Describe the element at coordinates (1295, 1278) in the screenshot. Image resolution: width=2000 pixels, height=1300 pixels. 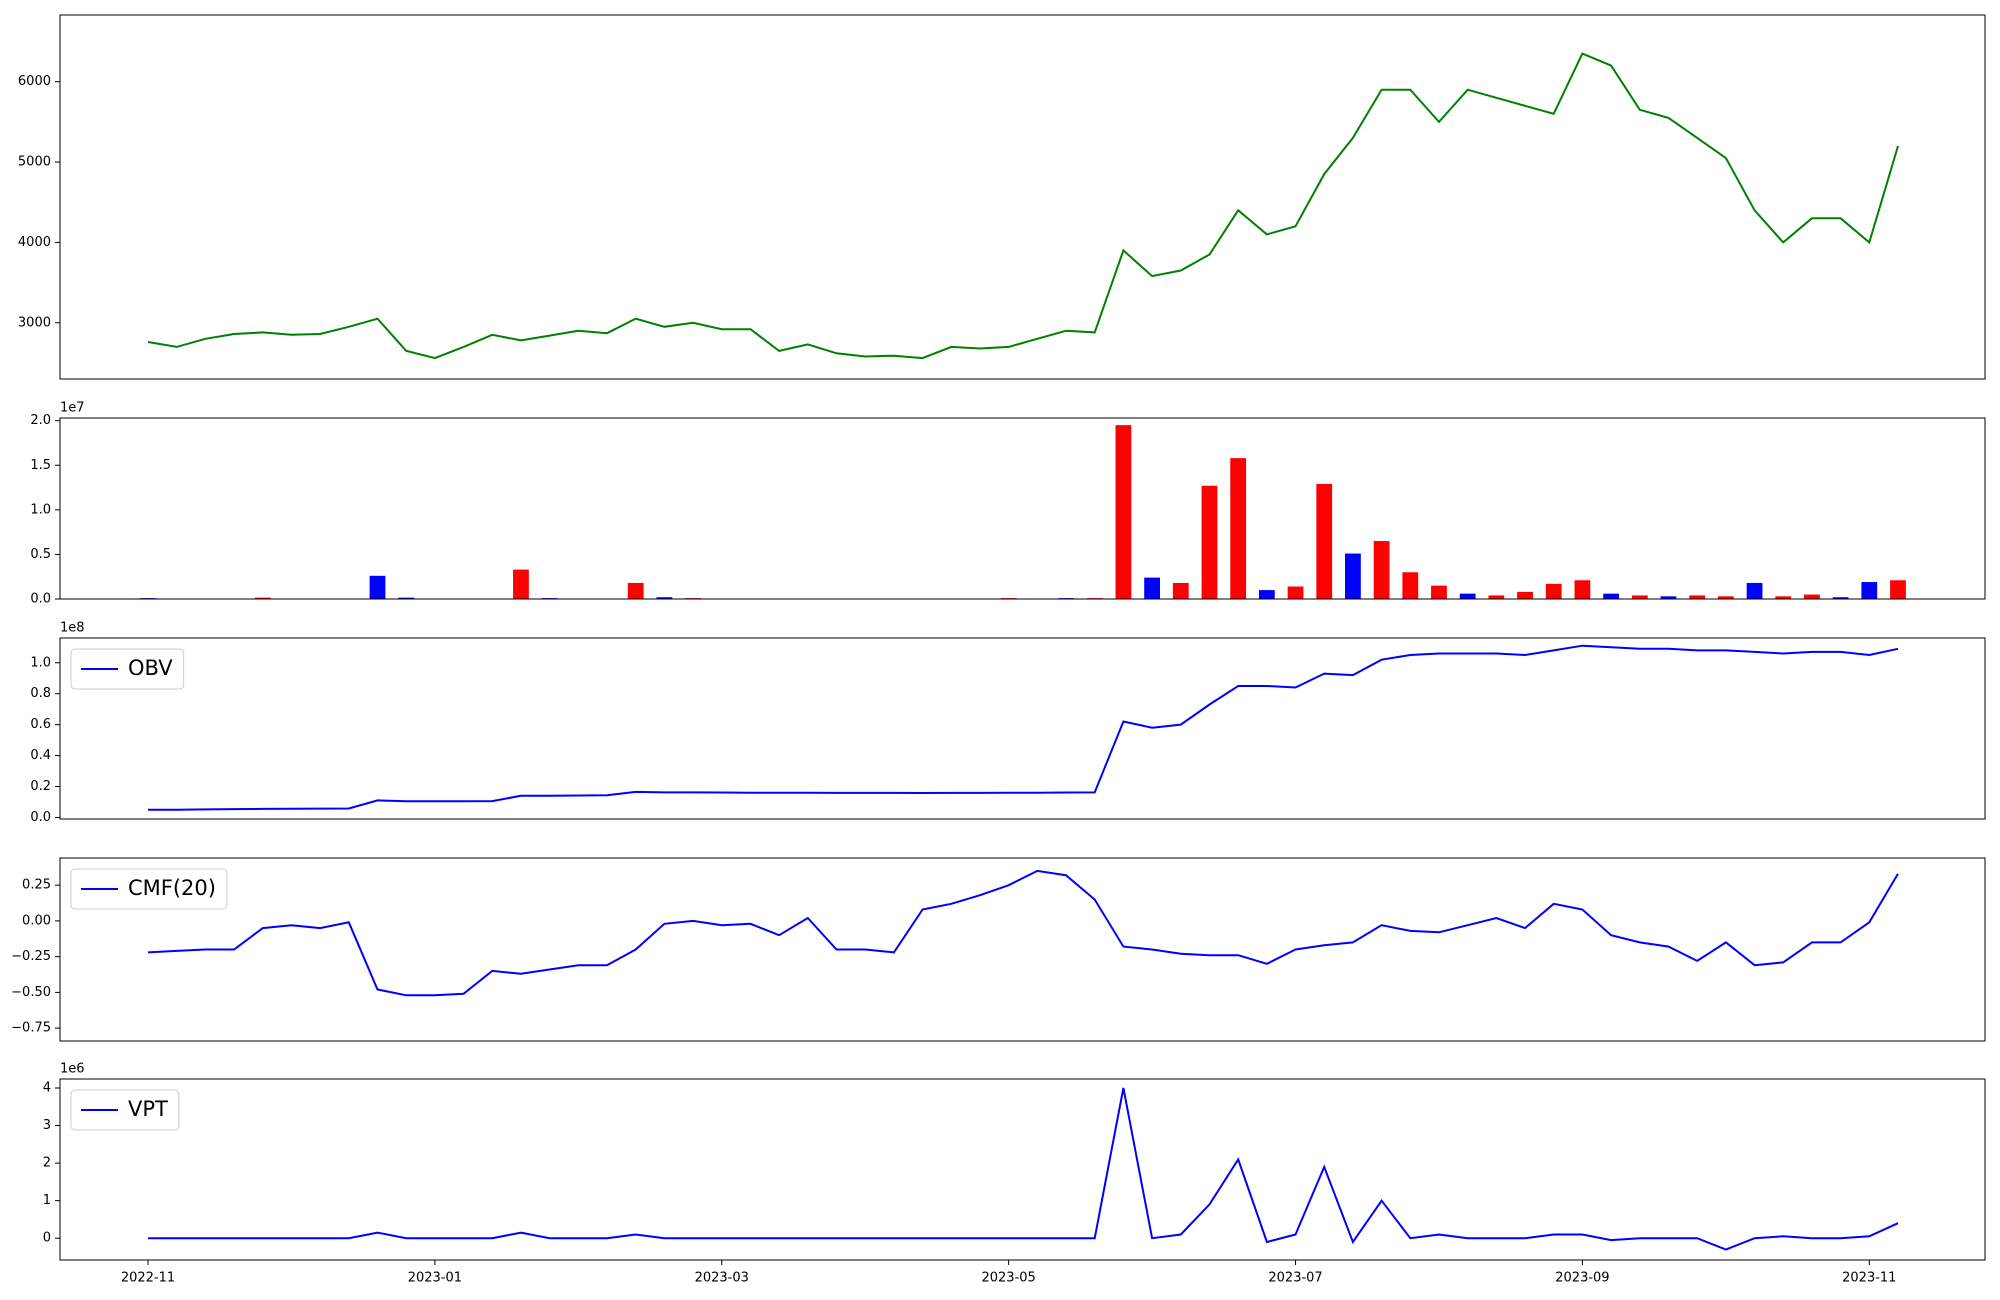
I see `x-tick-label: 2023-07` at that location.